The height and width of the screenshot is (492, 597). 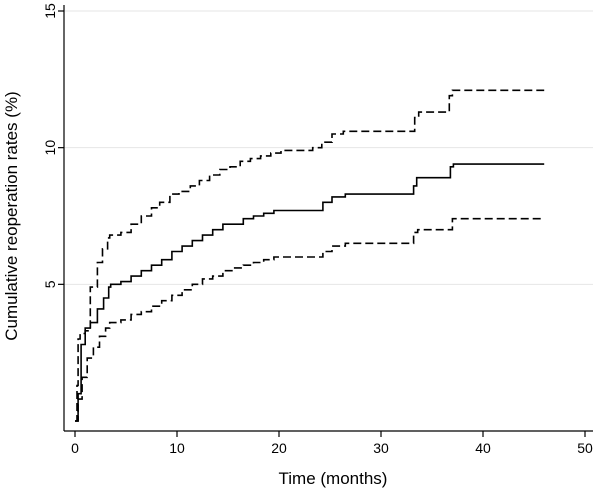 I want to click on y-tick-label: 5, so click(x=50, y=284).